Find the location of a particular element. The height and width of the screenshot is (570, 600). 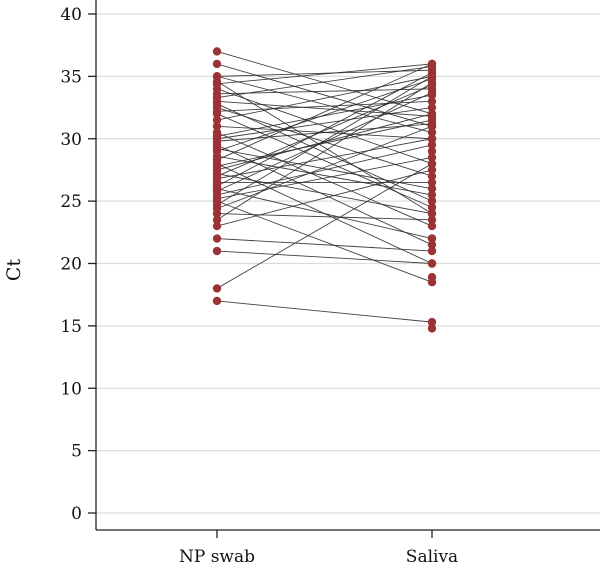

y-tick-label: 5 is located at coordinates (76, 452).